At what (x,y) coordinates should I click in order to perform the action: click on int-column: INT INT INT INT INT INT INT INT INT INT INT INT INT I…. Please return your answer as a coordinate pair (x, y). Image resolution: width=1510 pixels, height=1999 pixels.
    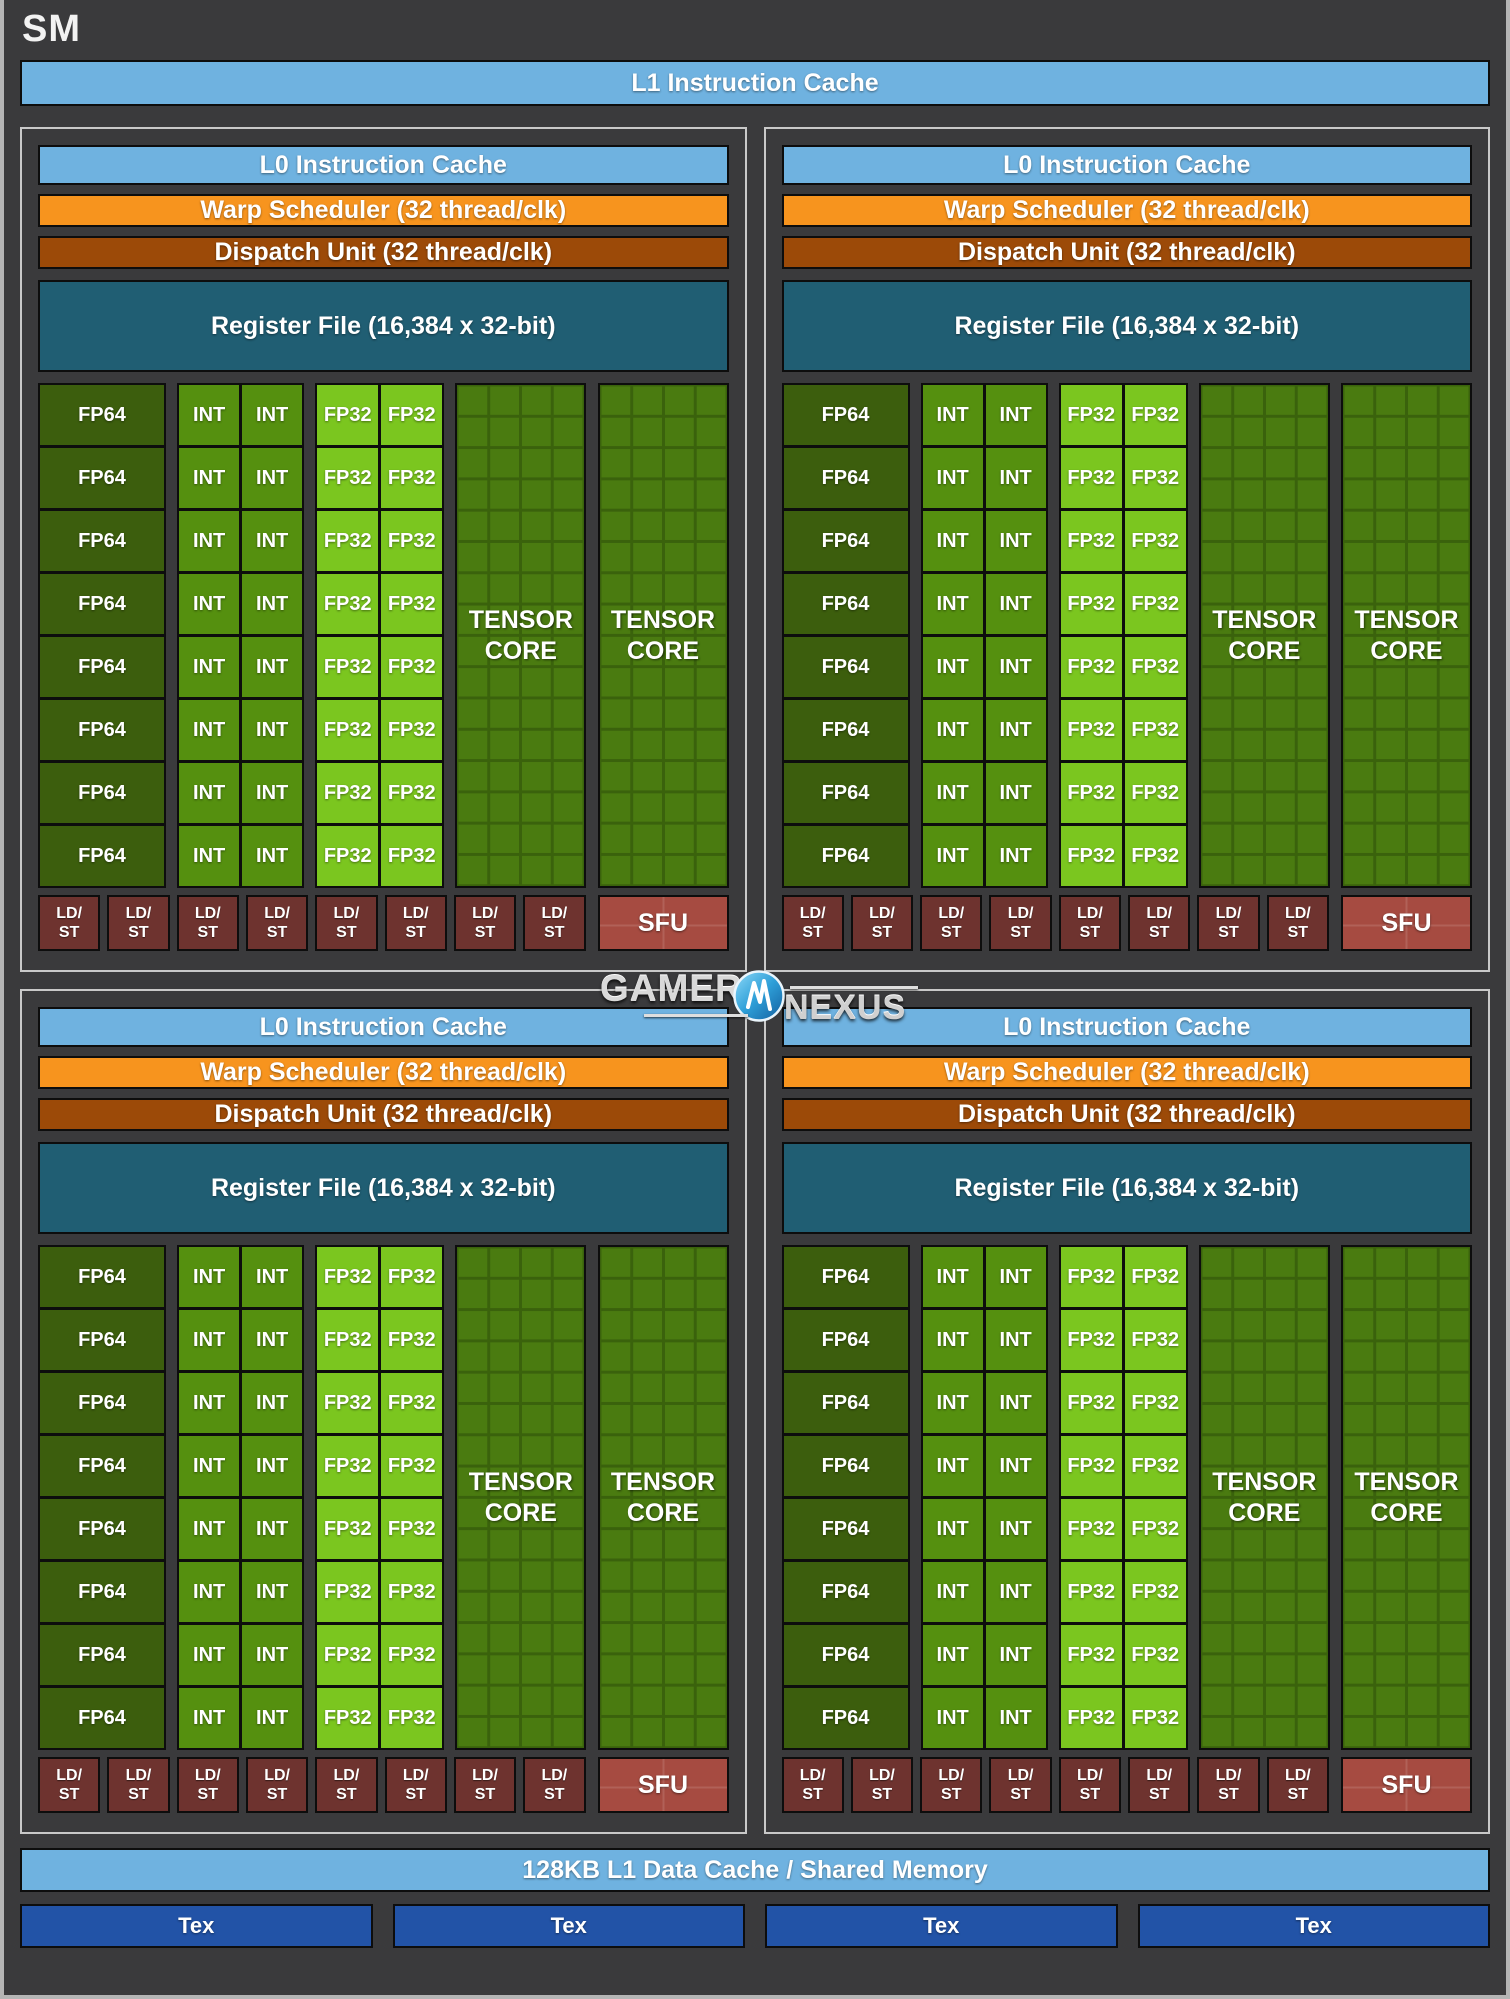
    Looking at the image, I should click on (241, 1497).